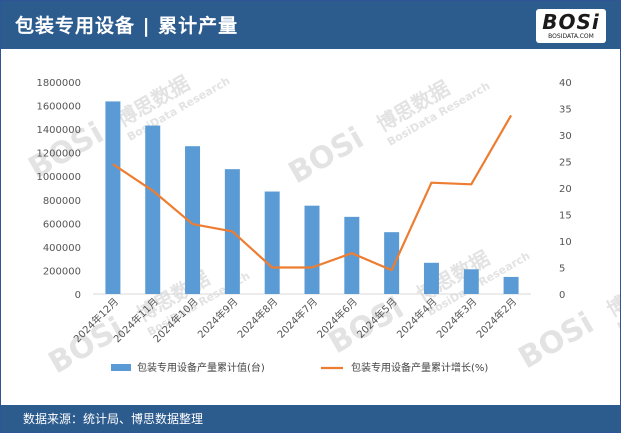  Describe the element at coordinates (310, 418) in the screenshot. I see `footer-bar: 数据来源：统计局、博思数据整理` at that location.